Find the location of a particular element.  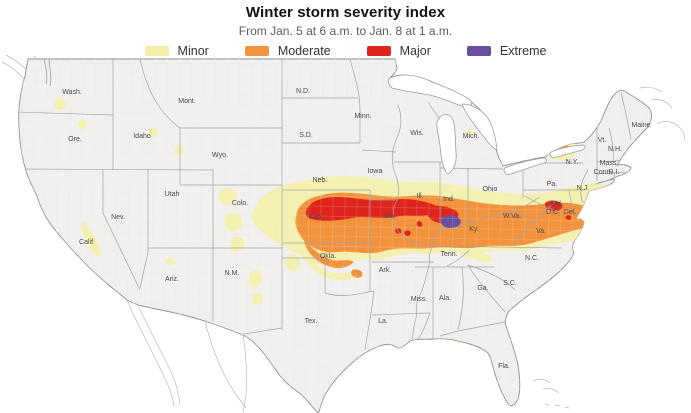

mexico-mainland-lines is located at coordinates (226, 367).